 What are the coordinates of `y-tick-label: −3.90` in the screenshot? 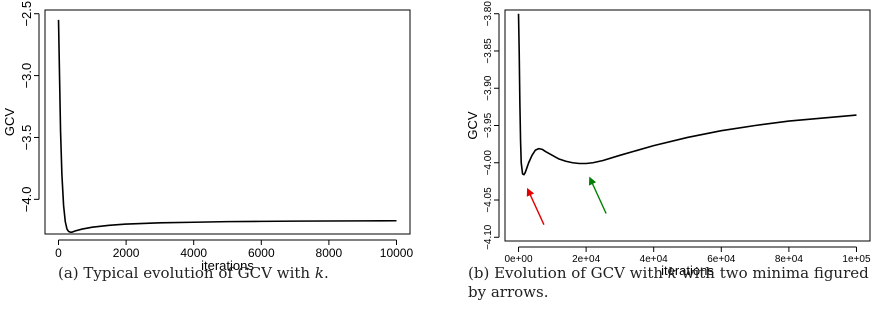 It's located at (488, 88).